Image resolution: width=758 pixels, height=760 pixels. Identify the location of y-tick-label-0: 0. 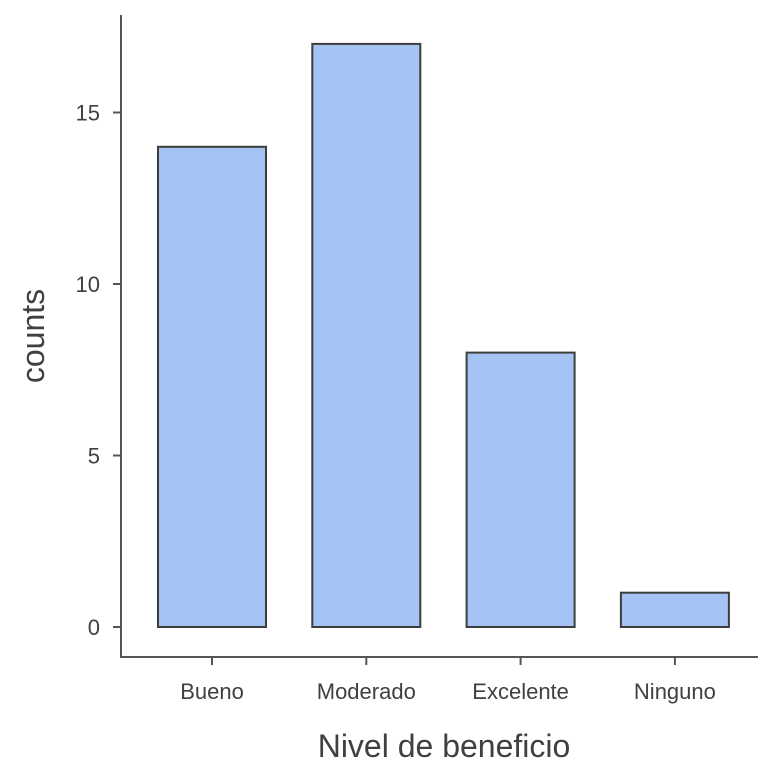
(94, 627).